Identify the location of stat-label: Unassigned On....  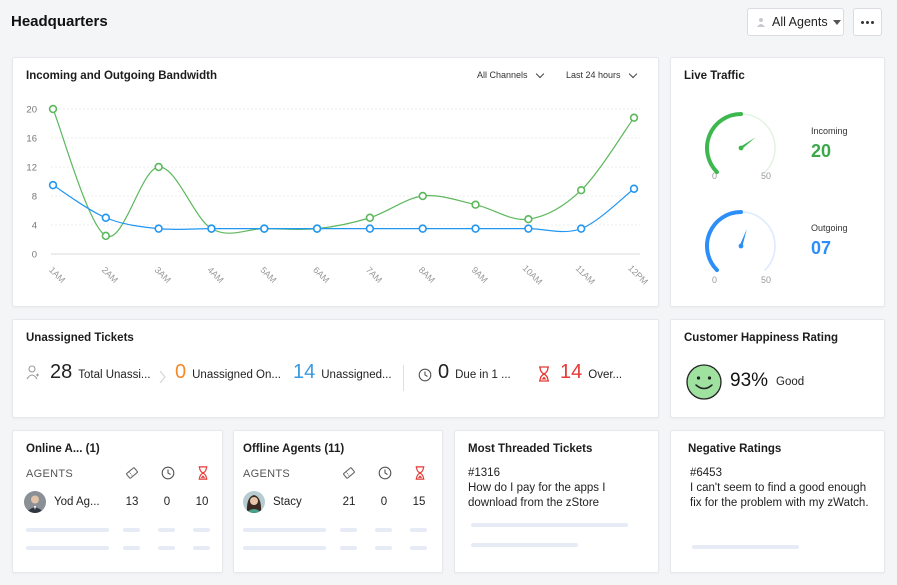
(236, 375).